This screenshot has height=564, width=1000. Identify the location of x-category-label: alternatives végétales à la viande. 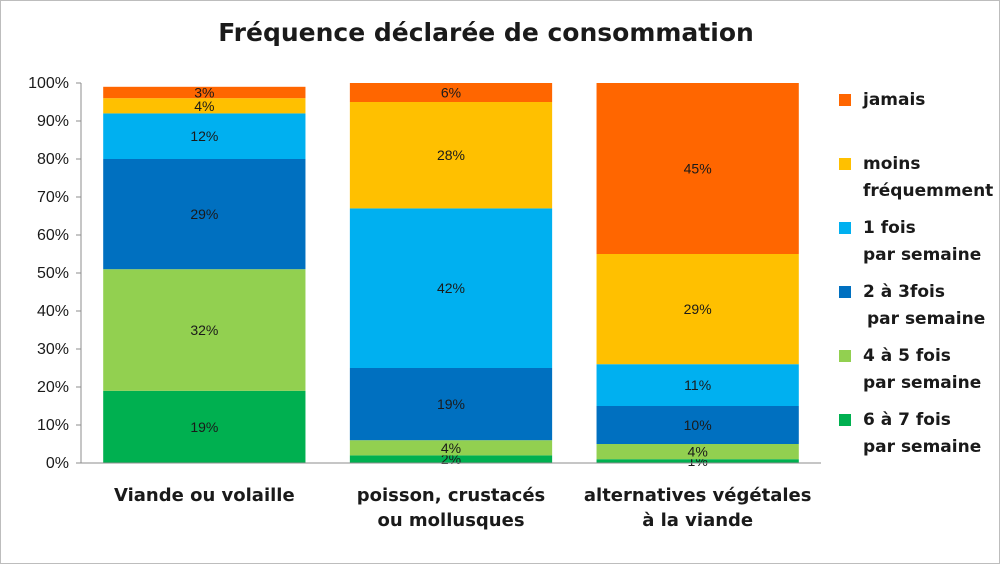
(698, 508).